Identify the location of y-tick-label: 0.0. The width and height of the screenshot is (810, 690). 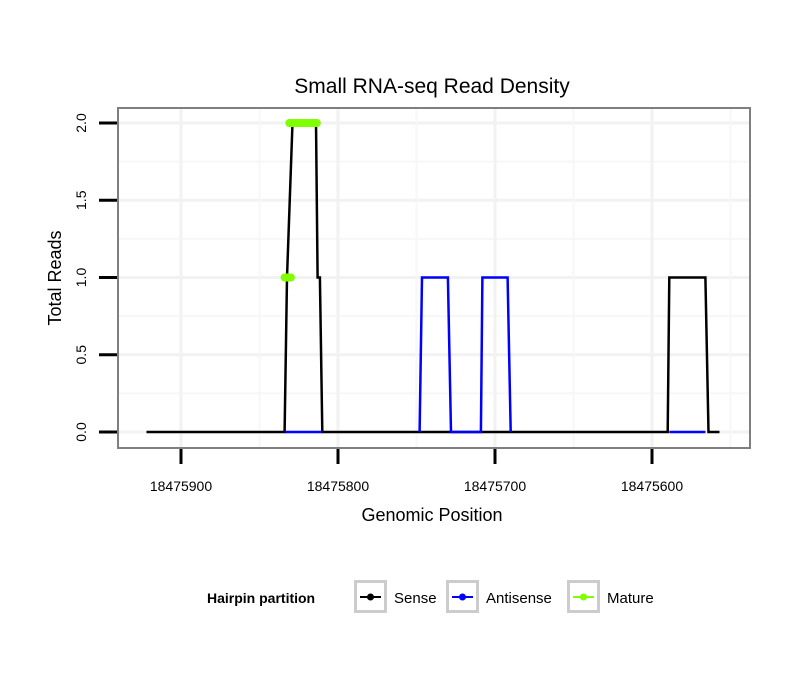
(81, 432).